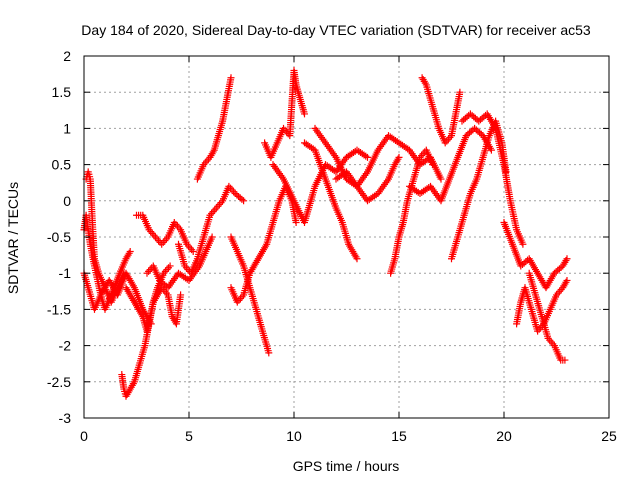  Describe the element at coordinates (65, 418) in the screenshot. I see `y-tick-label: -3` at that location.